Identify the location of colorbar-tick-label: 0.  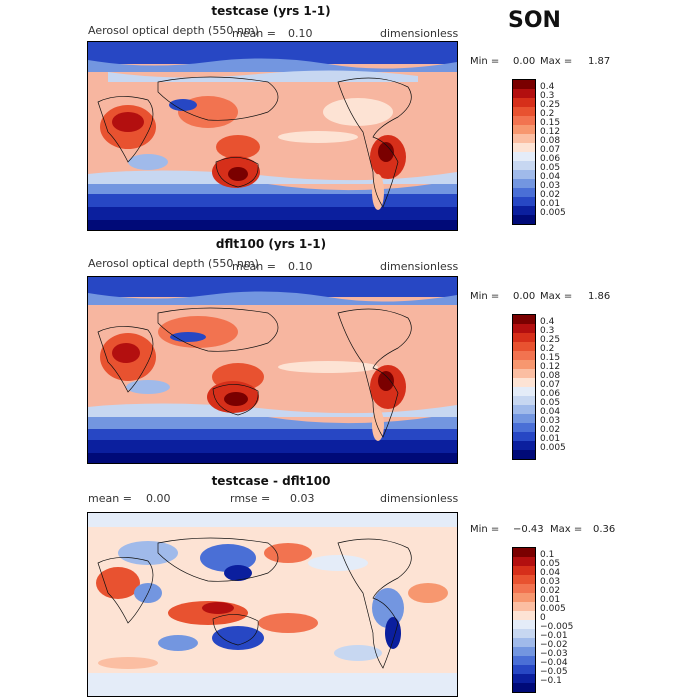
(543, 618).